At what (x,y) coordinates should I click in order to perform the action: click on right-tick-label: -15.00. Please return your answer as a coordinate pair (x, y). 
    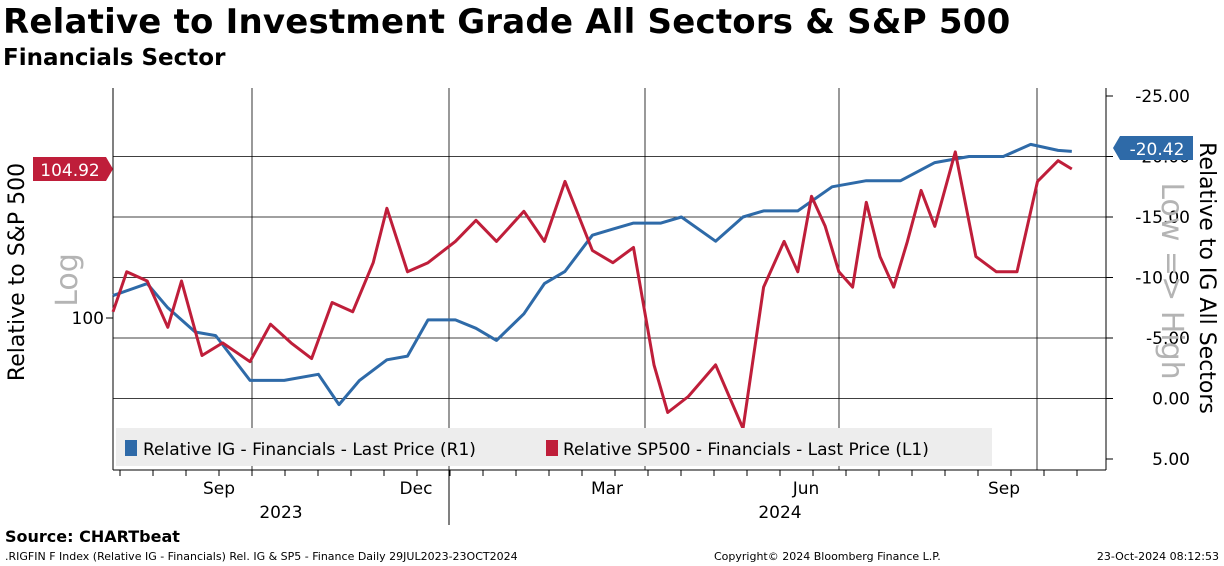
    Looking at the image, I should click on (1162, 218).